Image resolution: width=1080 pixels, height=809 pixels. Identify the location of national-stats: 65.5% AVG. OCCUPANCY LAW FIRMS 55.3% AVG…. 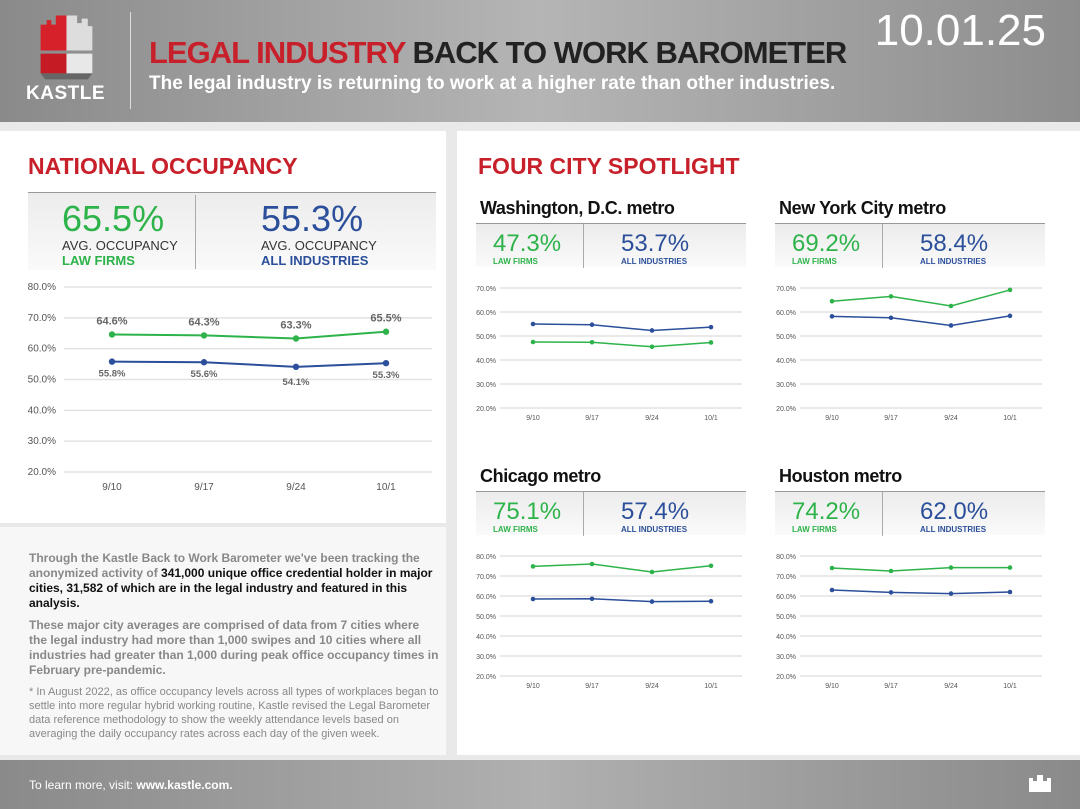
(232, 231).